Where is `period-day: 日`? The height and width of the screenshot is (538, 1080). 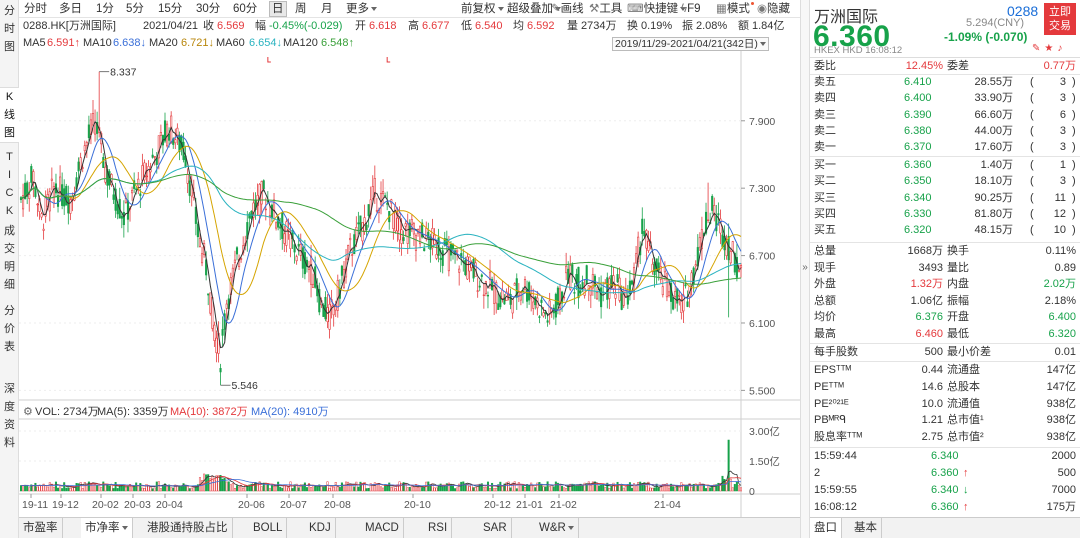 period-day: 日 is located at coordinates (278, 9).